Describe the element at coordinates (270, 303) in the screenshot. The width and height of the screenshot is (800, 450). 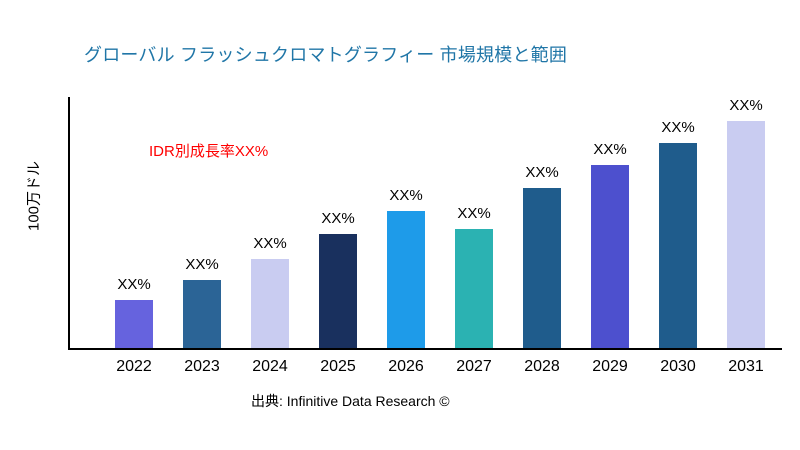
I see `bar-2024` at that location.